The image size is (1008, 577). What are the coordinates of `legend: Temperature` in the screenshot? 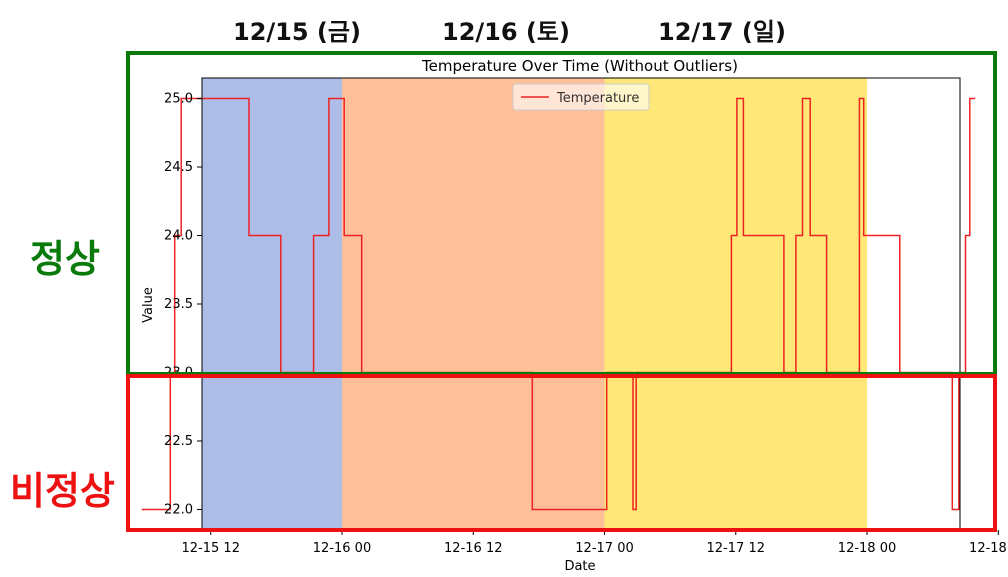 It's located at (581, 97).